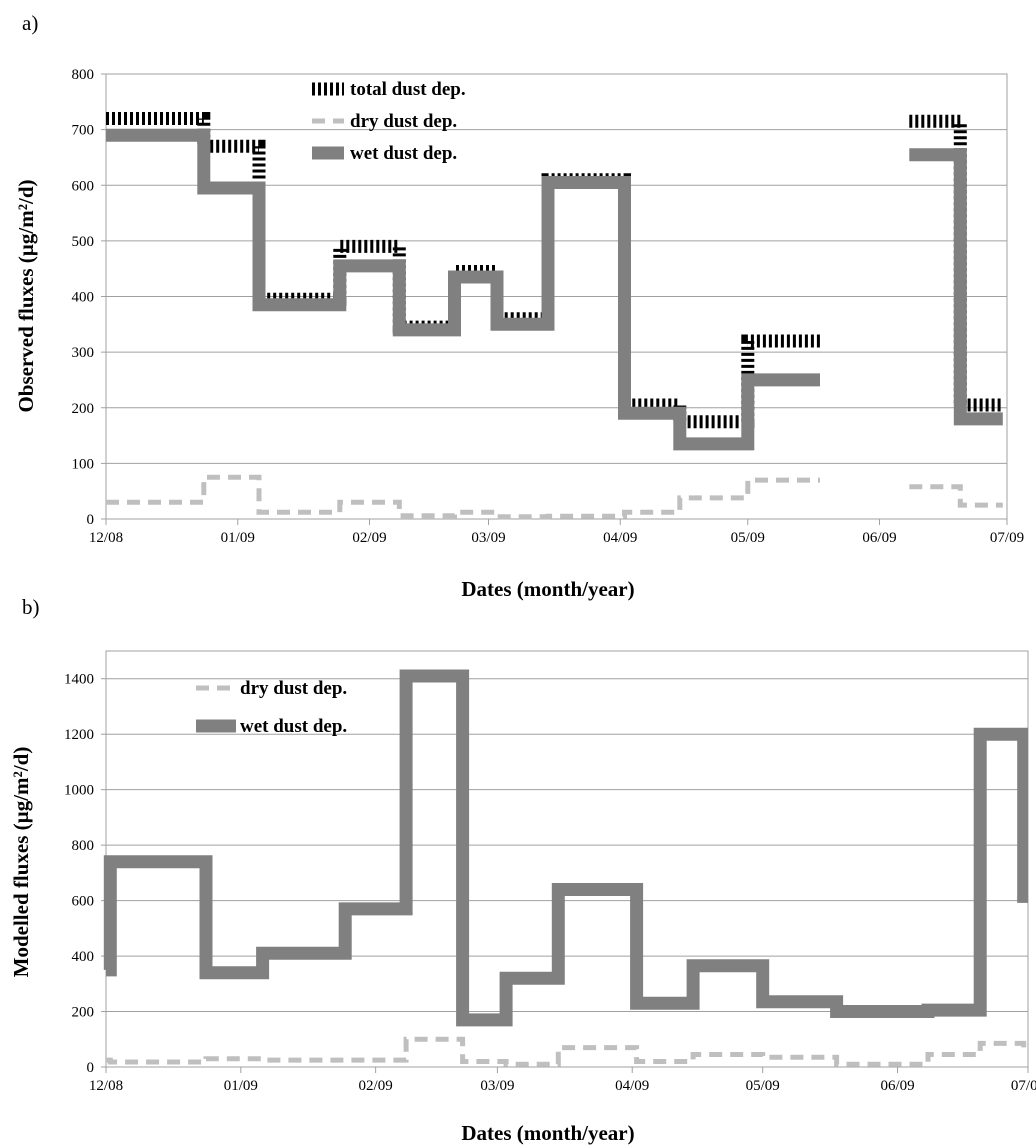 Image resolution: width=1036 pixels, height=1147 pixels. Describe the element at coordinates (21, 862) in the screenshot. I see `panel-b-y-axis-title: Modelled fluxes (µg/m²/d)` at that location.